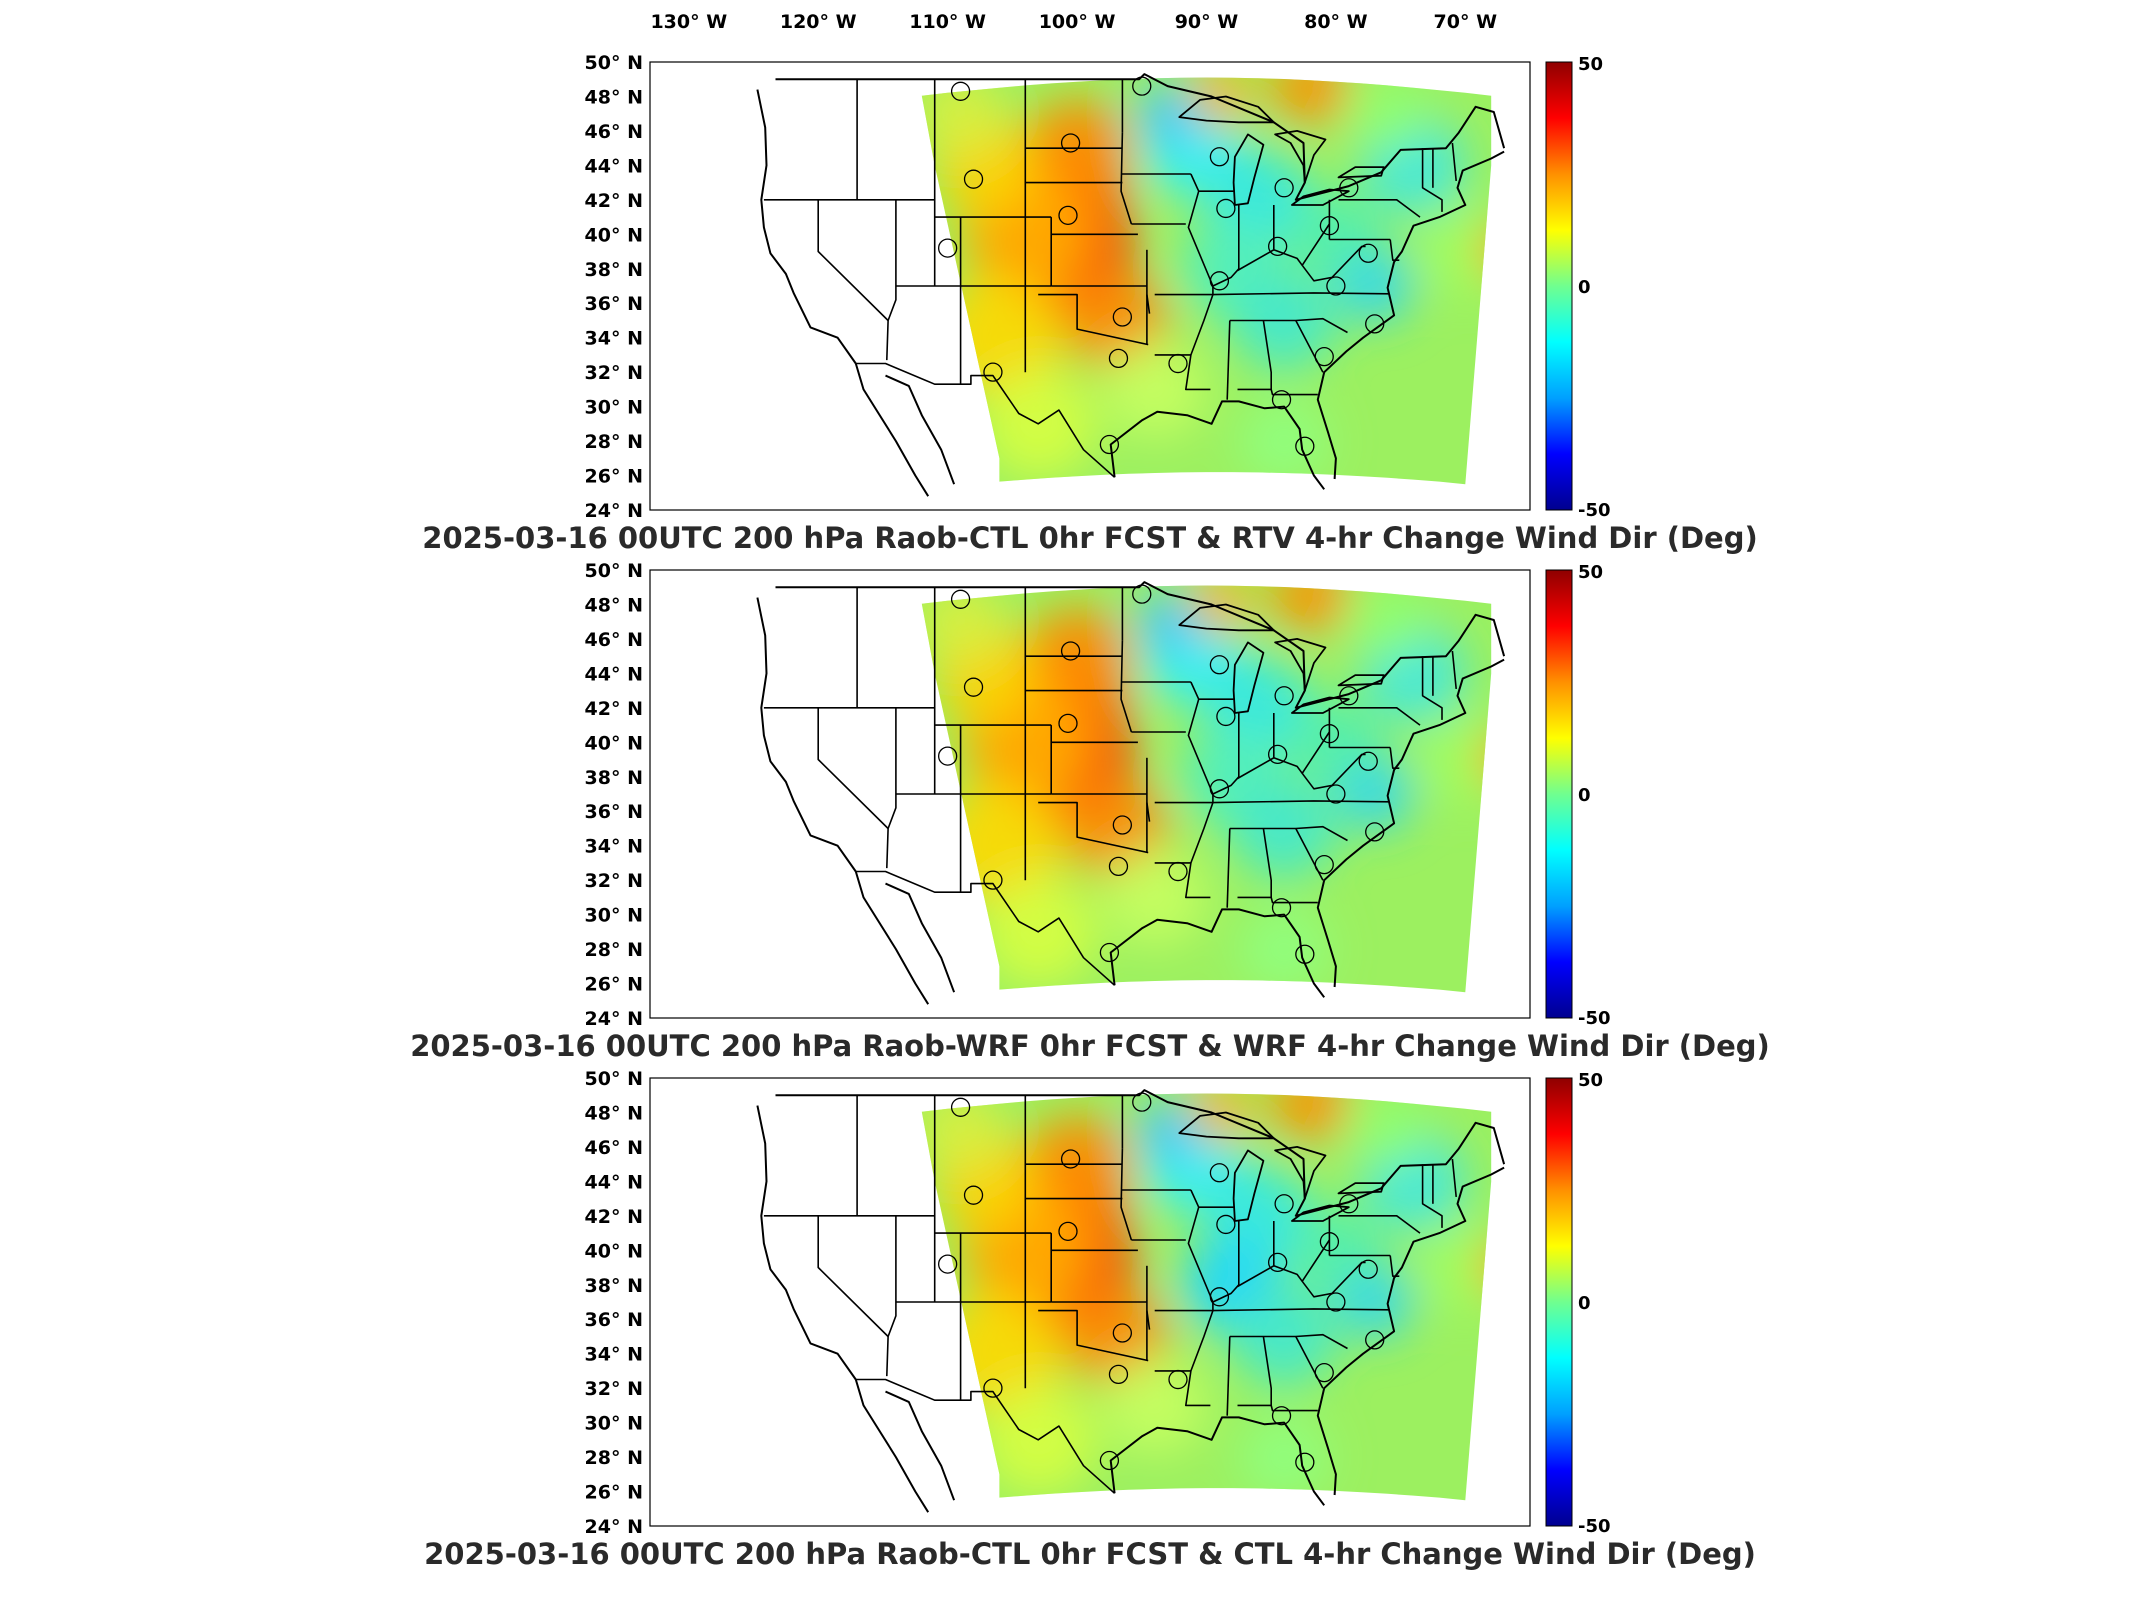 The height and width of the screenshot is (1600, 2133). I want to click on longitude-axis: 130° W 120° W 110° W 100° W 90° W 80° W 70° W, so click(1073, 22).